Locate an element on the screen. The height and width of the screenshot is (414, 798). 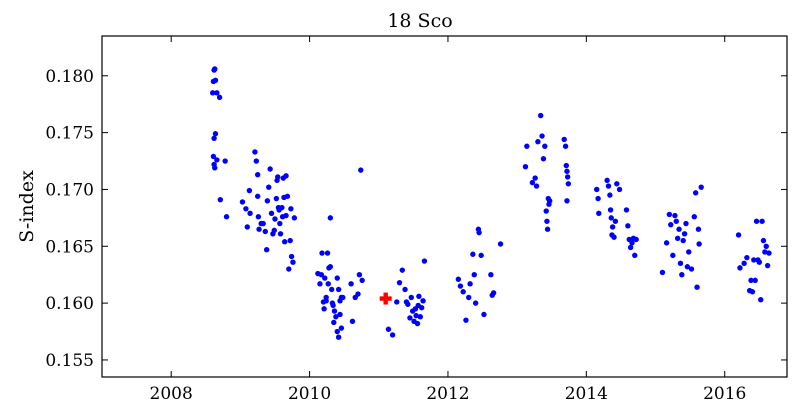
x-tick-label: 2016 is located at coordinates (724, 394).